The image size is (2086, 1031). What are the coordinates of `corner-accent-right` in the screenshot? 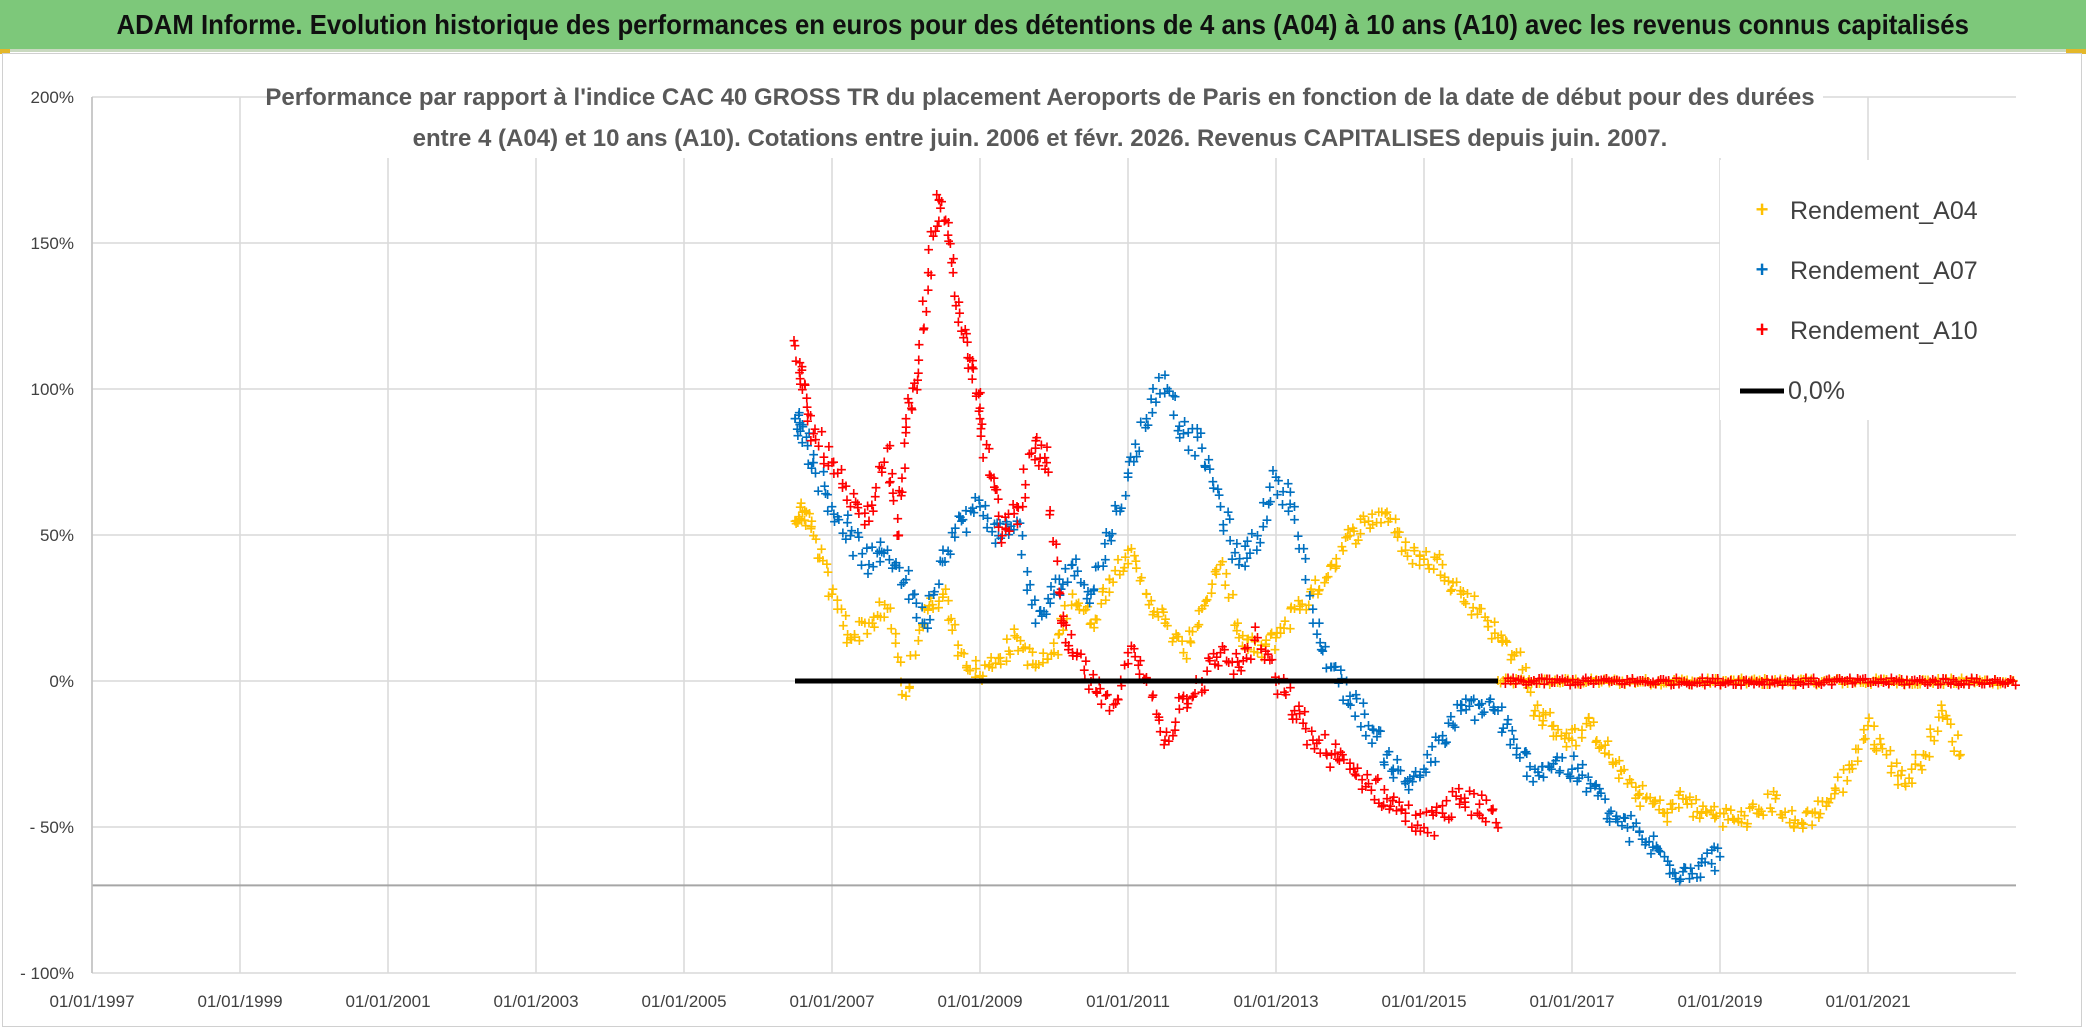 It's located at (2076, 51).